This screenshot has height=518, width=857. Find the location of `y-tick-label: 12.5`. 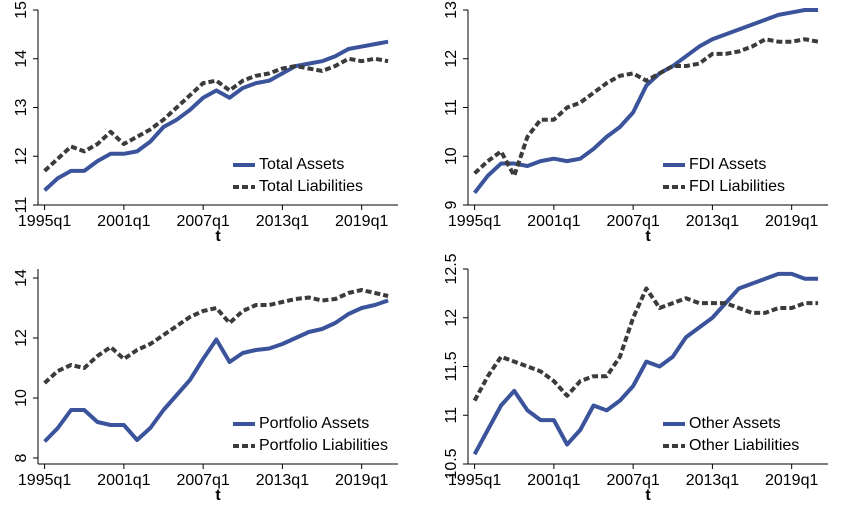

y-tick-label: 12.5 is located at coordinates (451, 268).